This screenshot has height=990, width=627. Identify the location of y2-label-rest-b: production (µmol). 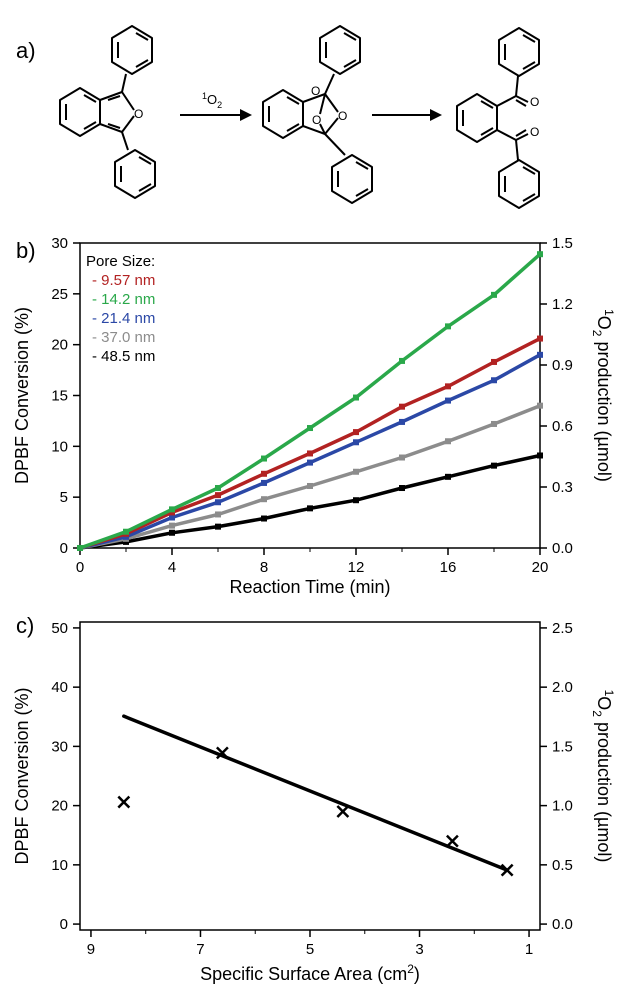
(604, 408).